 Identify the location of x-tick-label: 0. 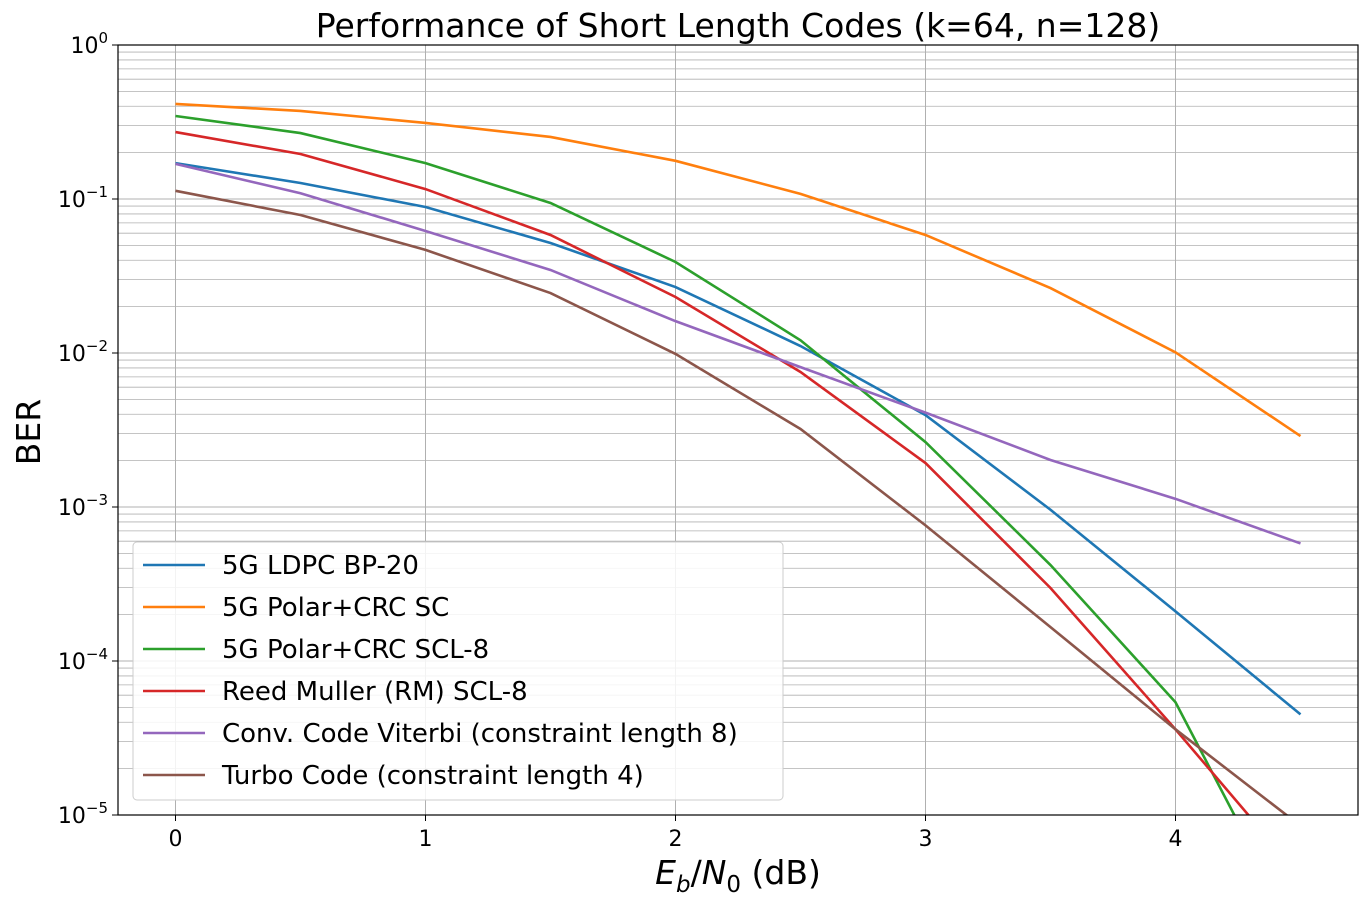
(176, 839).